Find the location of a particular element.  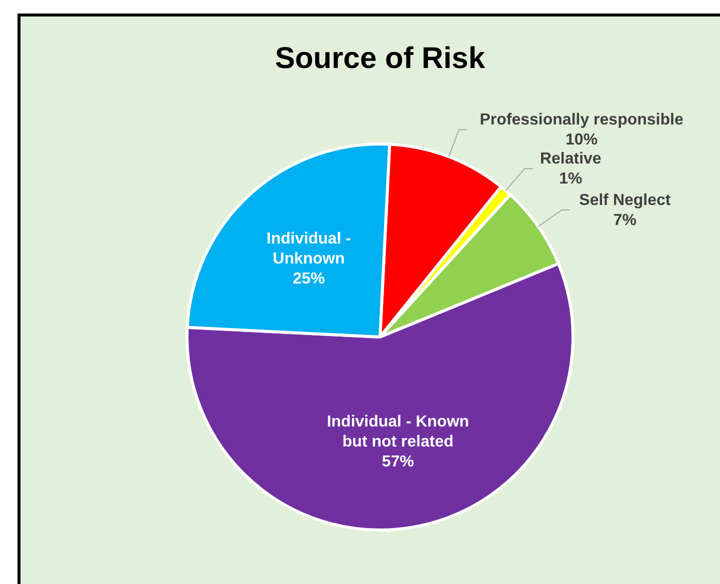

slice-label: Professionally responsible is located at coordinates (582, 120).